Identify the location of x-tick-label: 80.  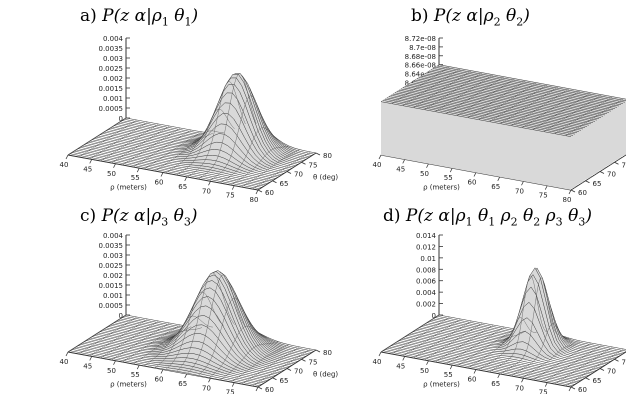
(254, 200).